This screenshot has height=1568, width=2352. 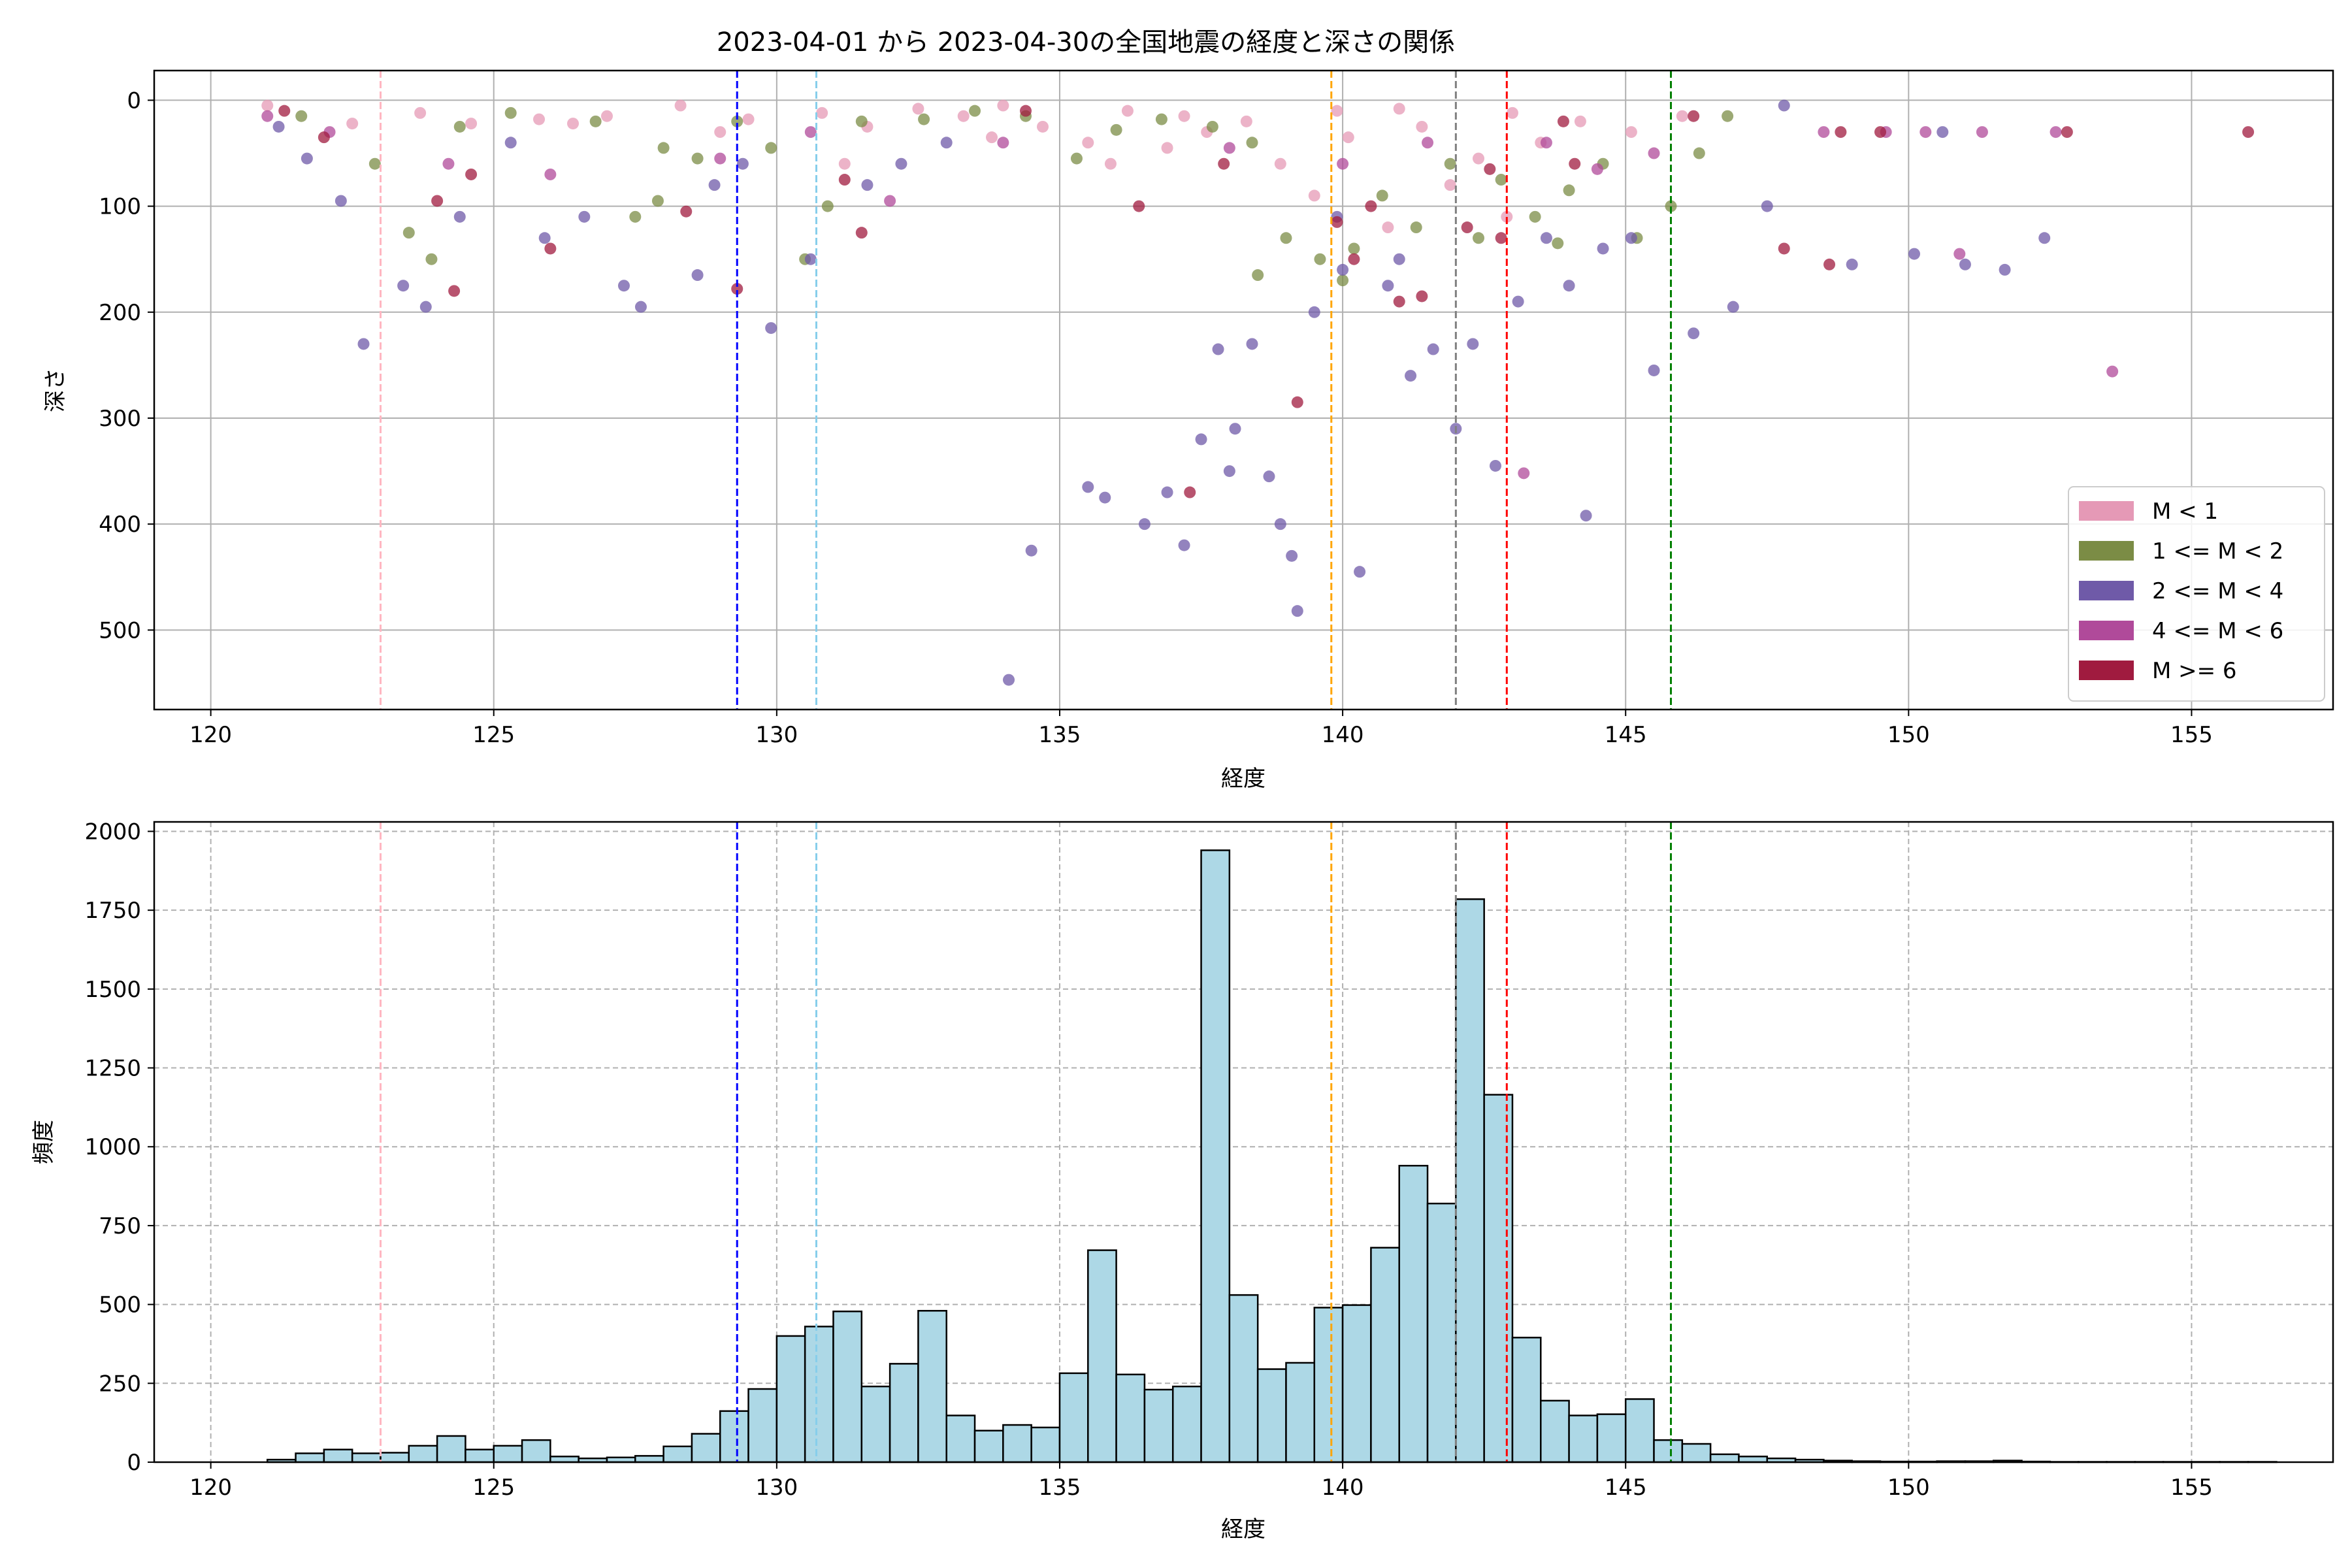 I want to click on x-tick-label: 120, so click(x=210, y=735).